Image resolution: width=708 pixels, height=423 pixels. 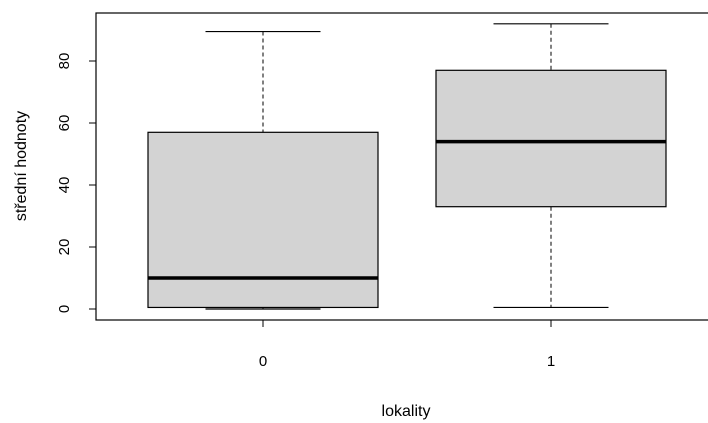 What do you see at coordinates (406, 411) in the screenshot?
I see `x-axis-title: lokality` at bounding box center [406, 411].